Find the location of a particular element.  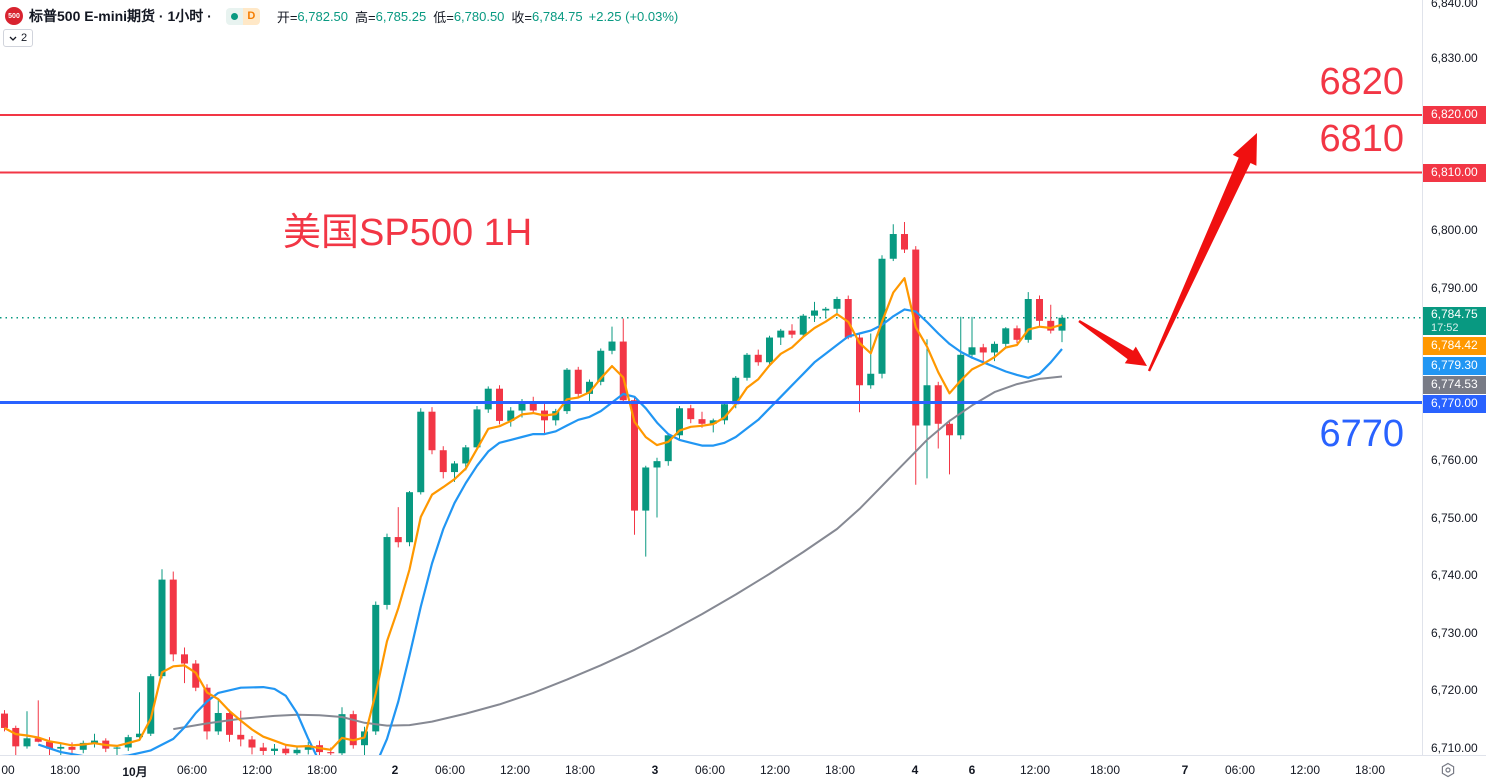

symbol-title: 标普500 E-mini期货 · 1小时 · is located at coordinates (120, 16).